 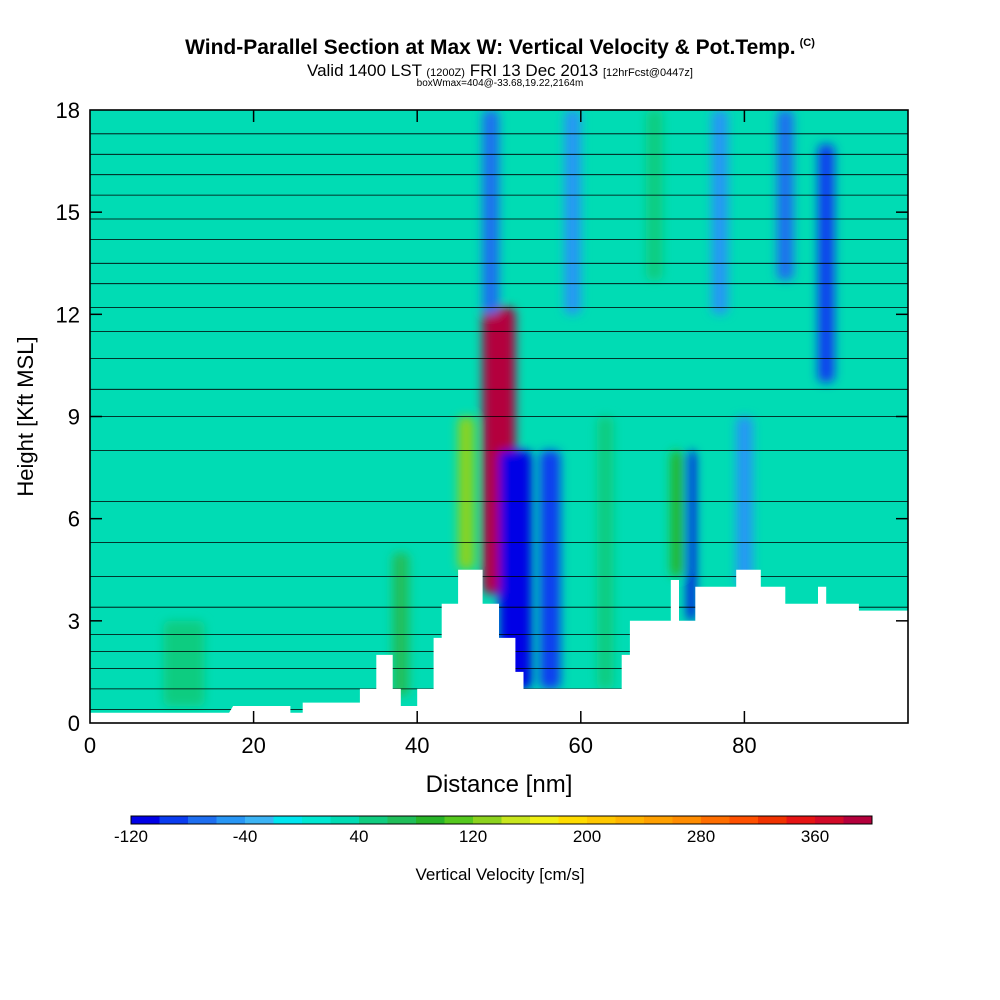 What do you see at coordinates (417, 745) in the screenshot?
I see `x-tick-label: 40` at bounding box center [417, 745].